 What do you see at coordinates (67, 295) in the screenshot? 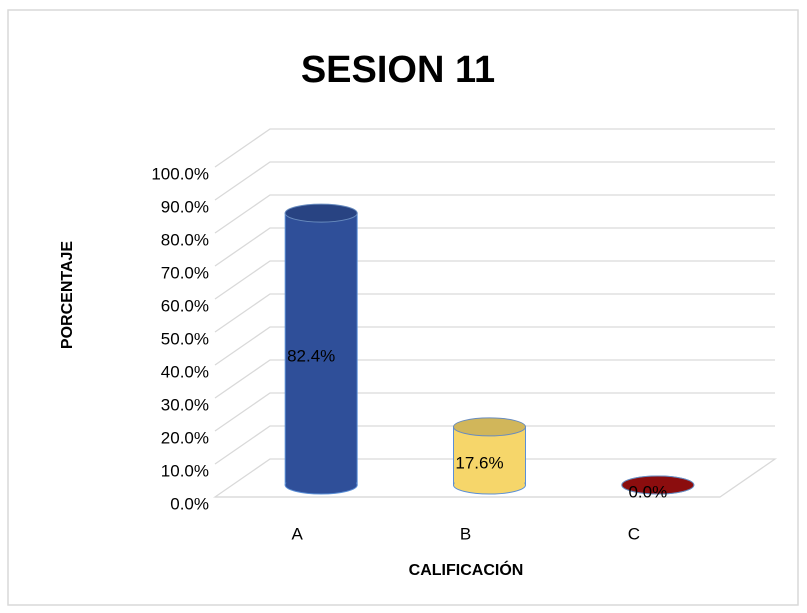
I see `y-axis-label: PORCENTAJE` at bounding box center [67, 295].